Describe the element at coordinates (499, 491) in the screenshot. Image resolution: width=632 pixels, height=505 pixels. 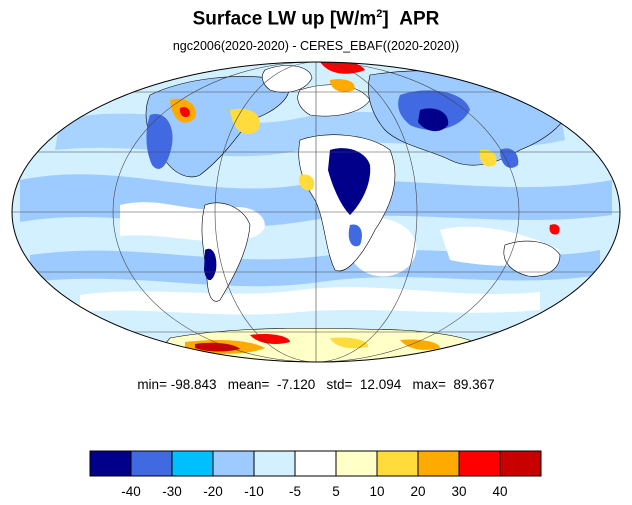
I see `colorbar-tick-label: 40` at that location.